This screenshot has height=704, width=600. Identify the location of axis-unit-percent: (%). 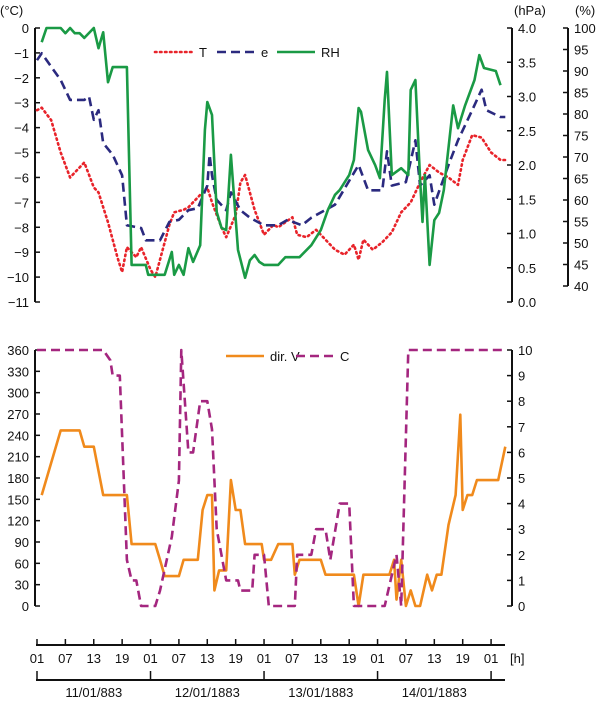
(585, 10).